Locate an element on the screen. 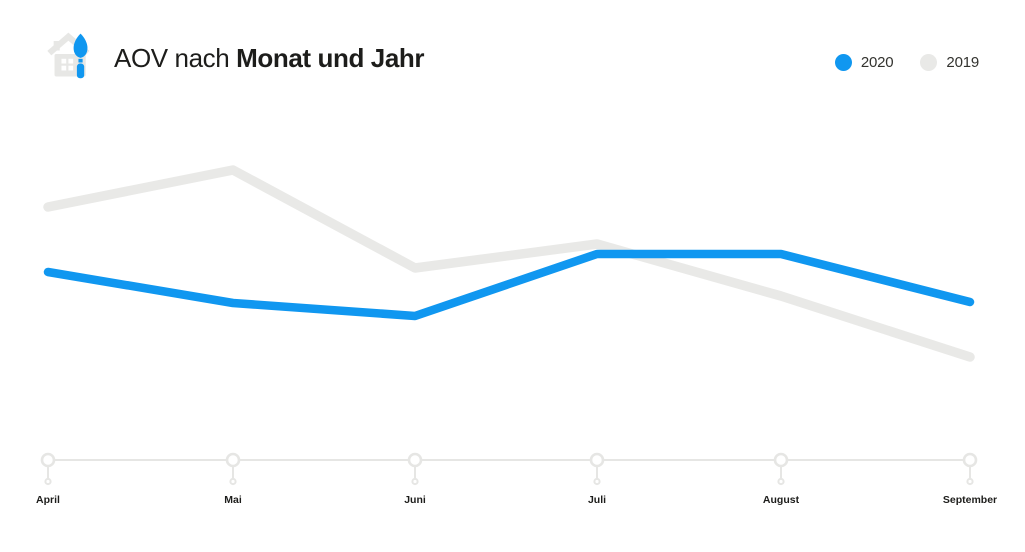 The height and width of the screenshot is (552, 1025). series-line-2020 is located at coordinates (509, 285).